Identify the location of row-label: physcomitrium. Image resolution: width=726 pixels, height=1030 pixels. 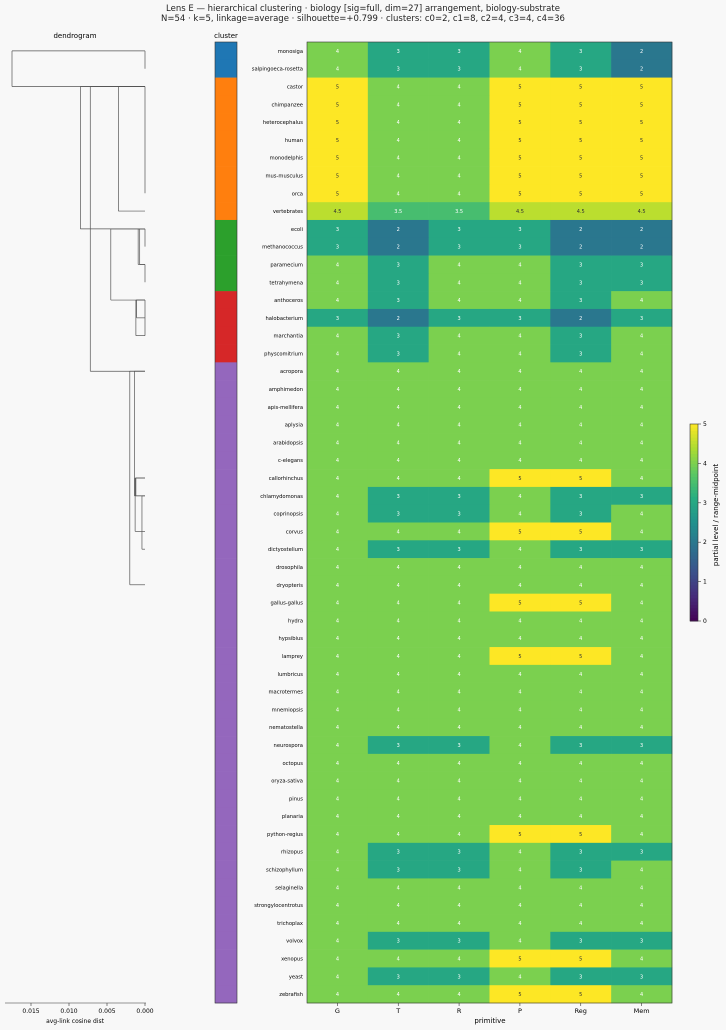
(283, 354).